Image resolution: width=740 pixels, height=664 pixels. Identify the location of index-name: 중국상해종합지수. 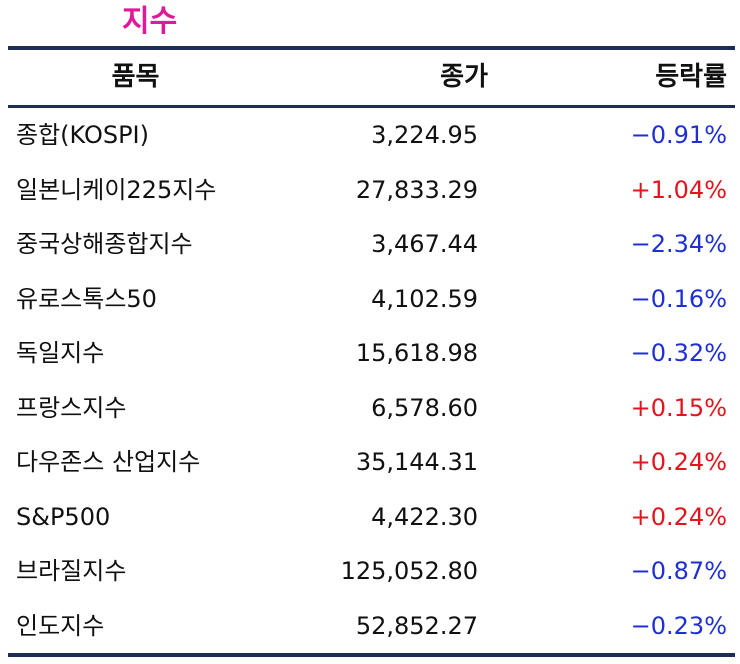
(176, 244).